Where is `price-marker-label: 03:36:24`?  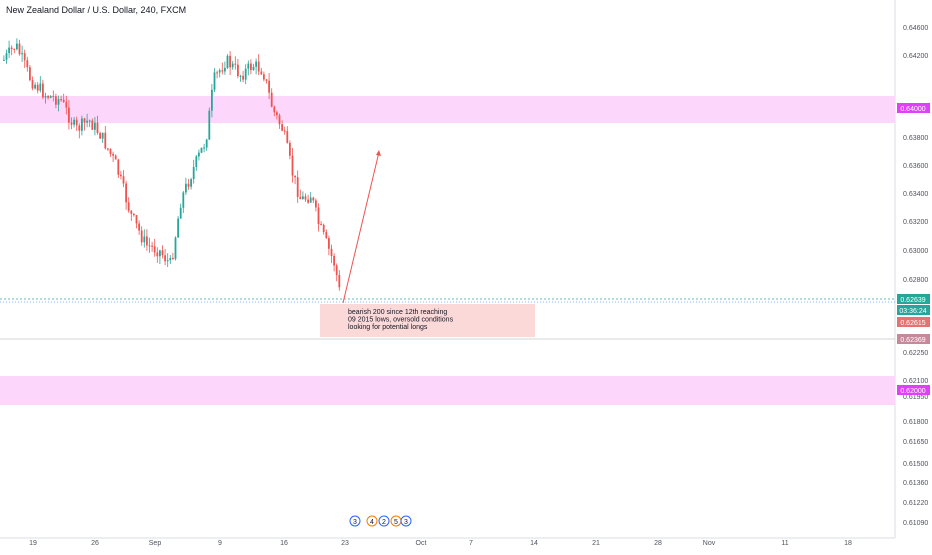
price-marker-label: 03:36:24 is located at coordinates (912, 311).